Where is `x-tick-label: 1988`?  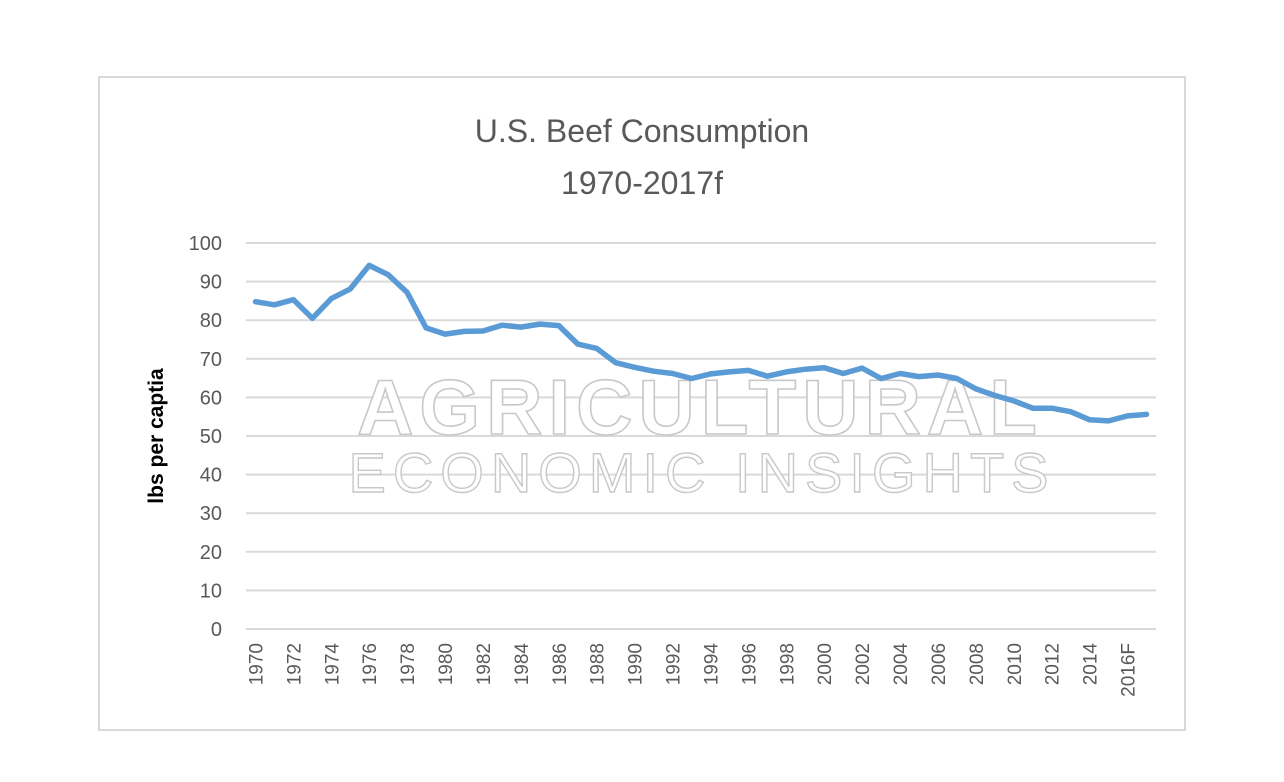 x-tick-label: 1988 is located at coordinates (598, 664).